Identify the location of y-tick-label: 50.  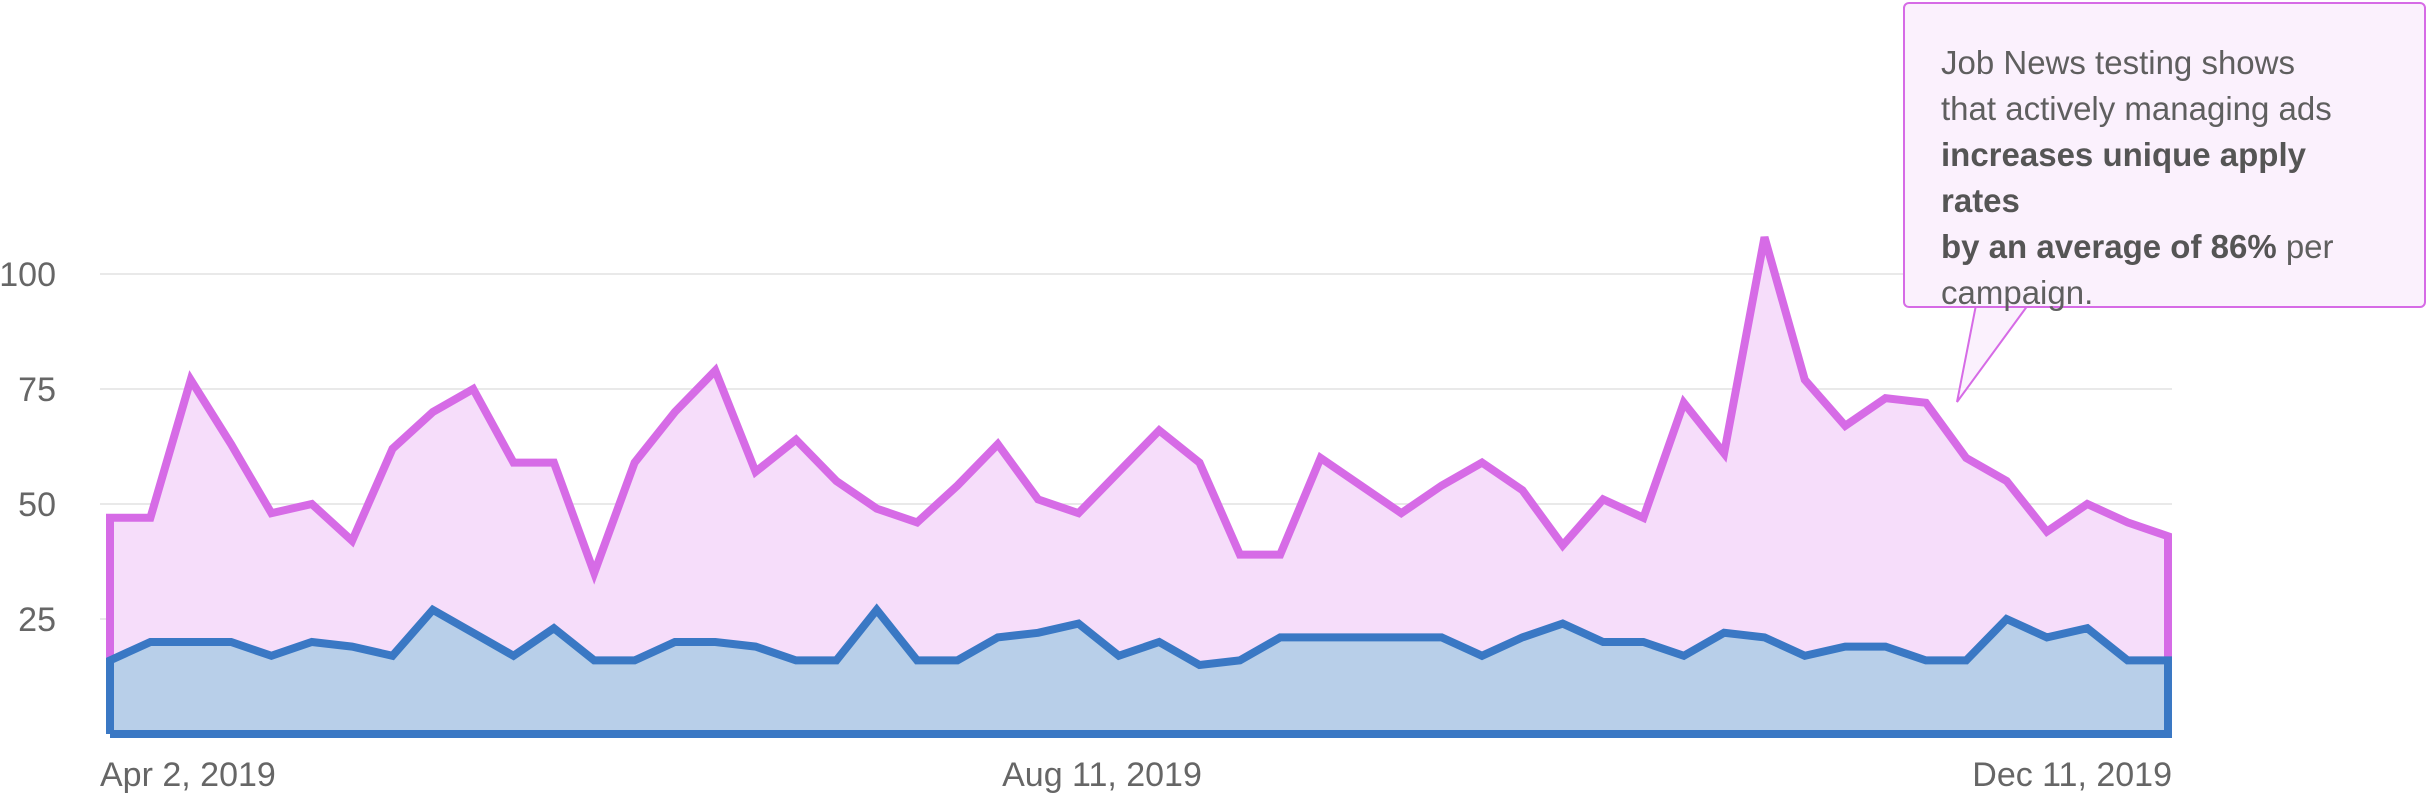
(37, 505).